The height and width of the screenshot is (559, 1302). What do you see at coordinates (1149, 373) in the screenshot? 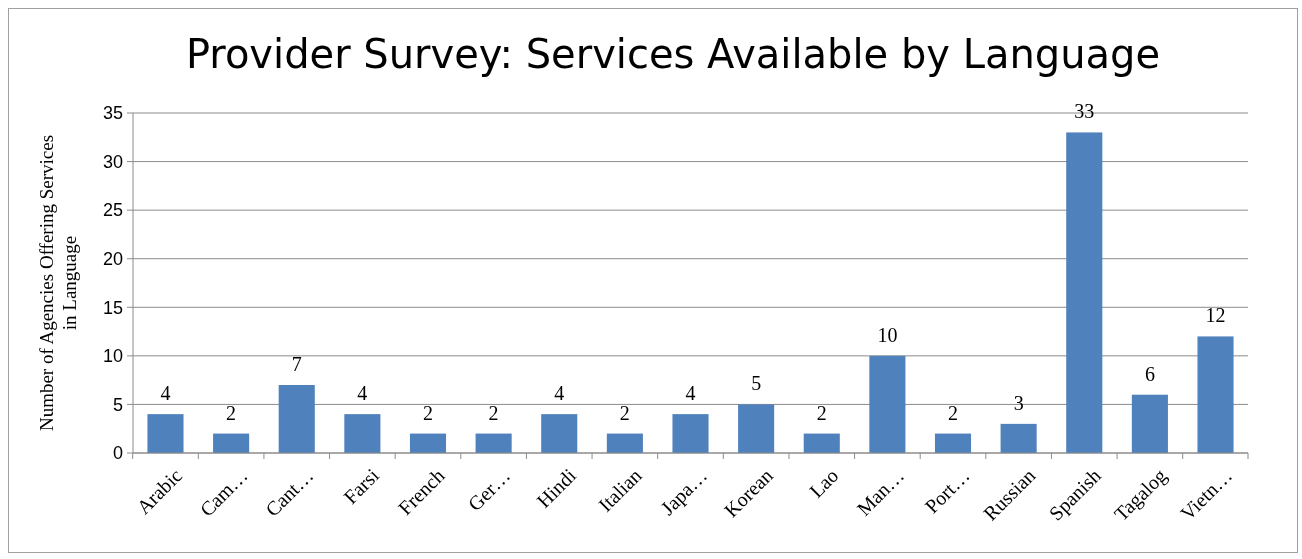
I see `data-label: 6` at bounding box center [1149, 373].